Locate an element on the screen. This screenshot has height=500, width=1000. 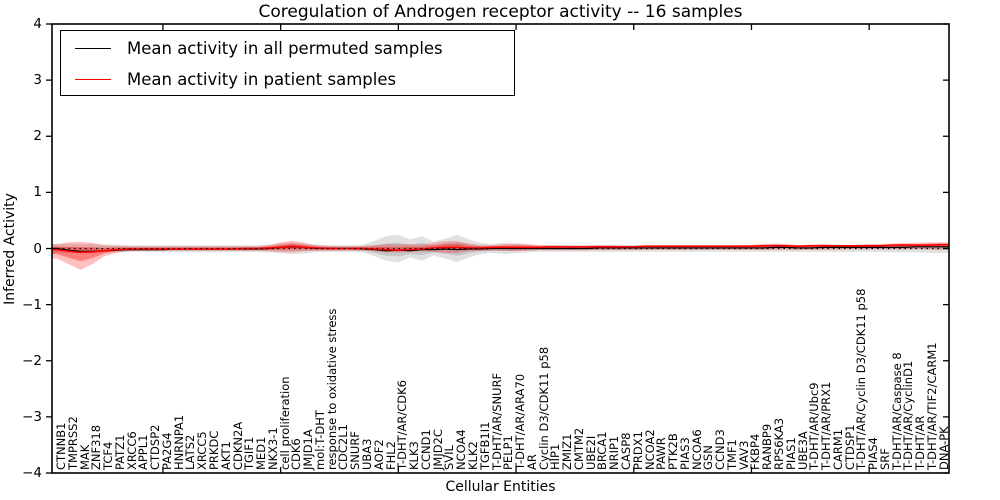
permuted-band-inner is located at coordinates (500, 249).